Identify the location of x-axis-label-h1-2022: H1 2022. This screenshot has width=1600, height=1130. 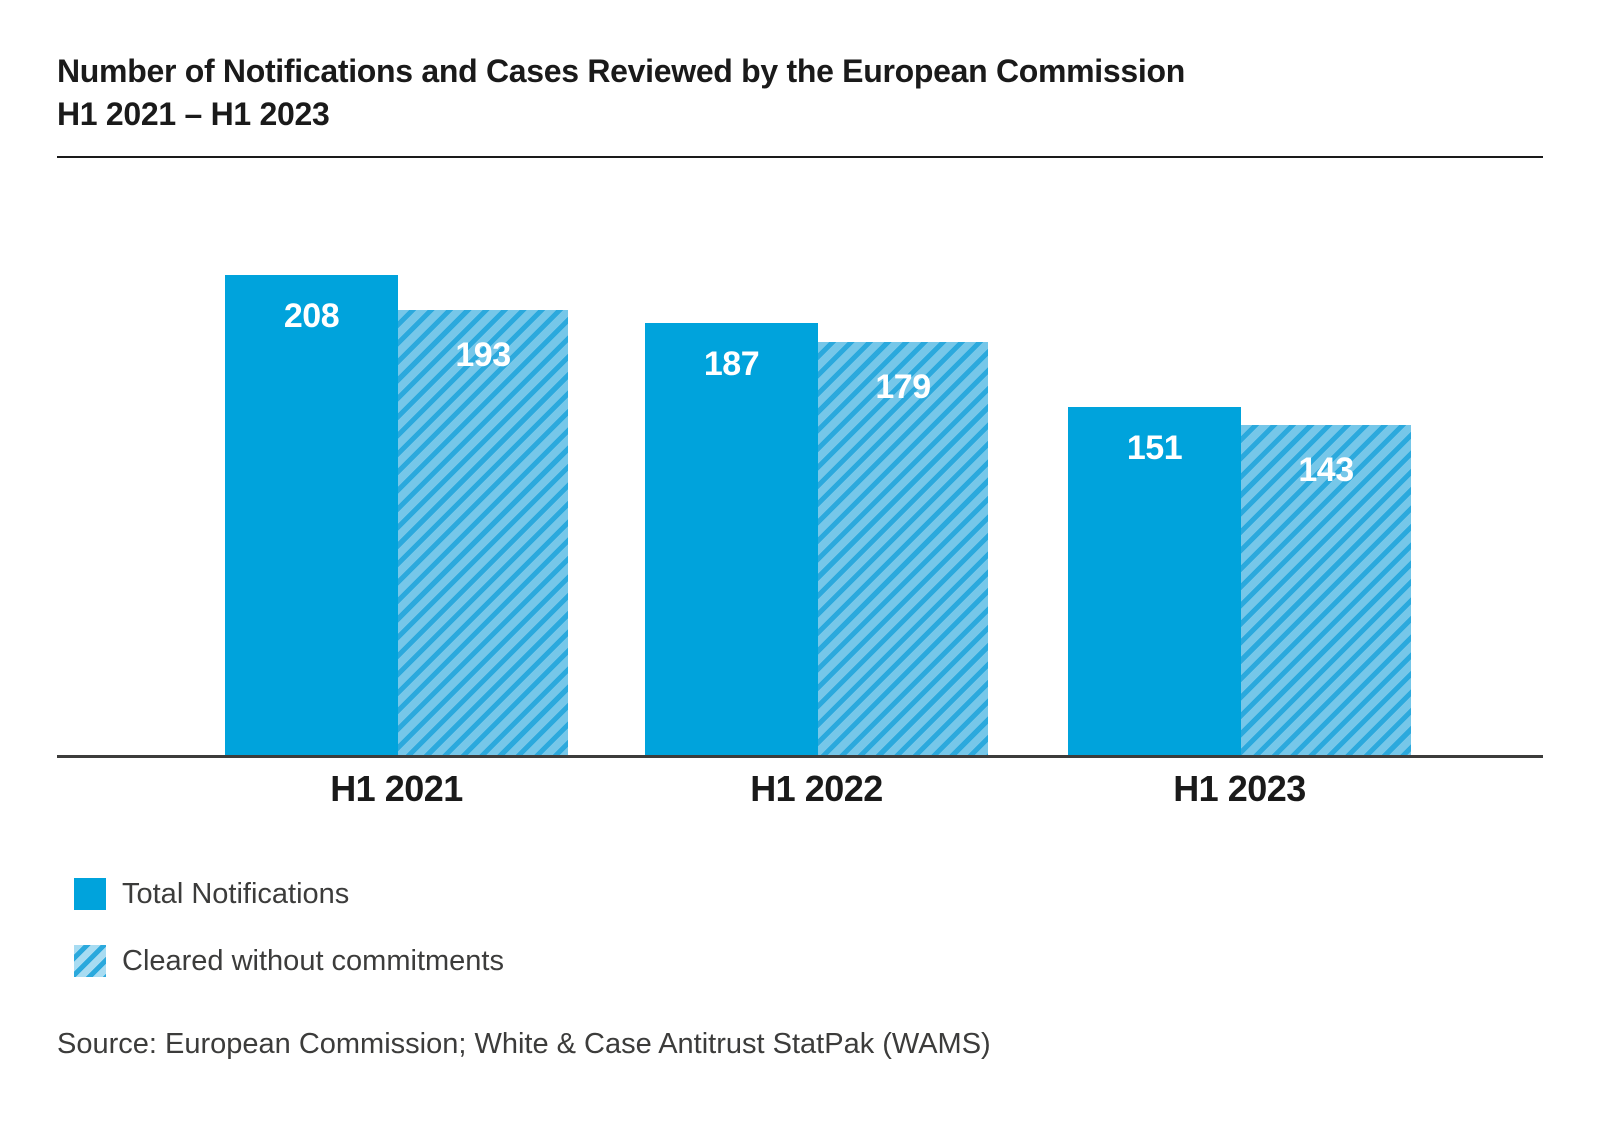
(816, 788).